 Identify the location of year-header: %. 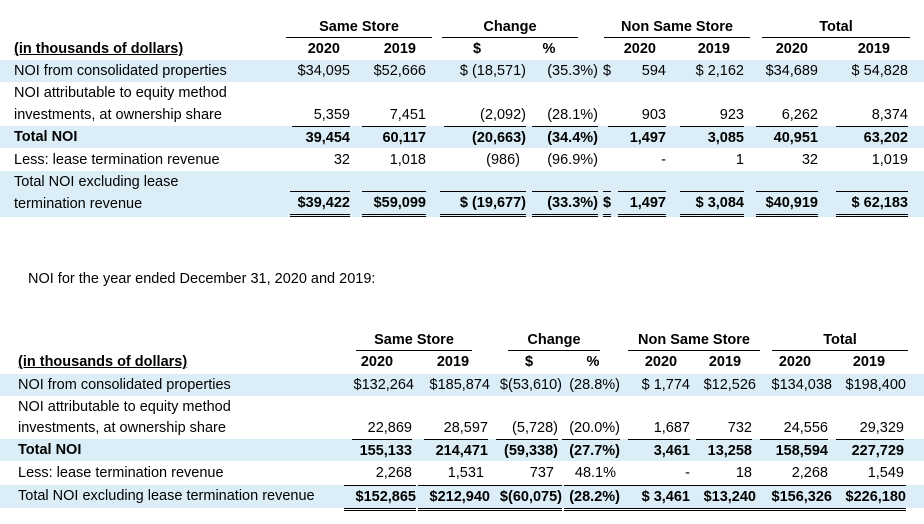
(593, 362).